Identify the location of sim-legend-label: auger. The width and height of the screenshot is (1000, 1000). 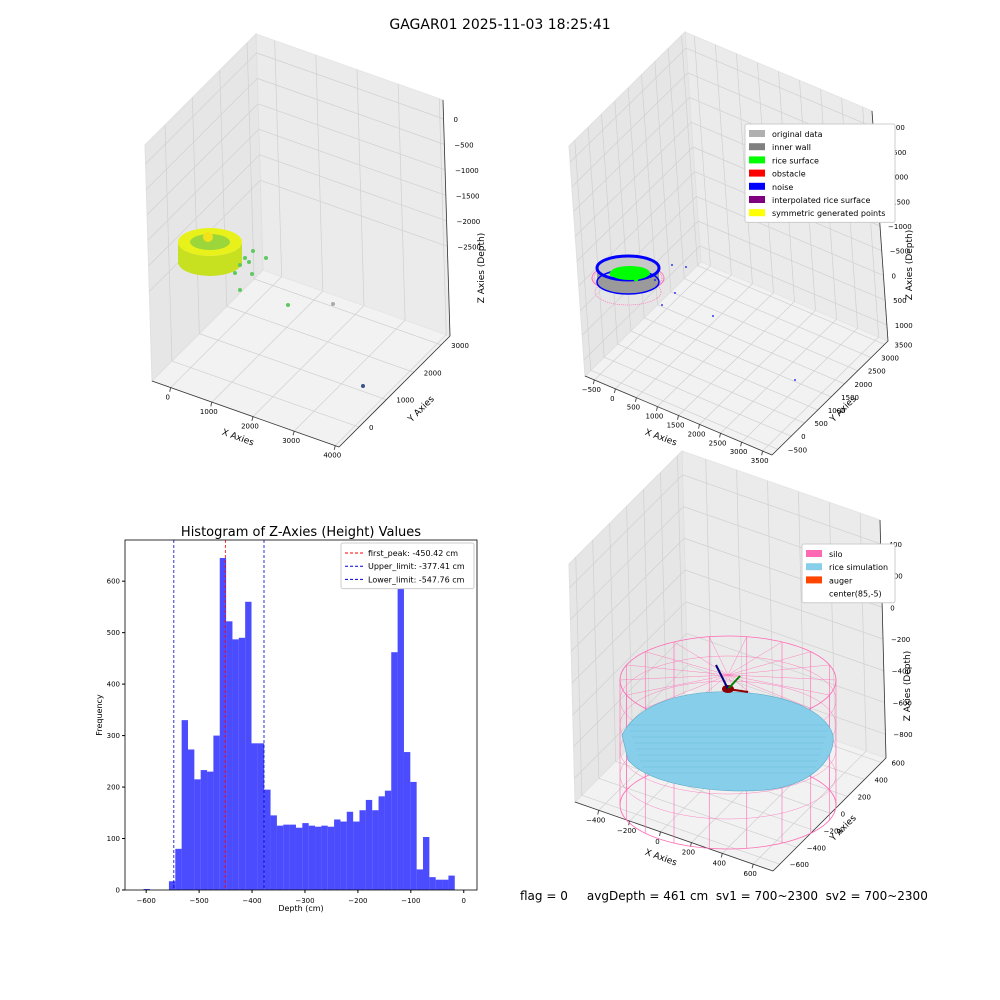
(841, 580).